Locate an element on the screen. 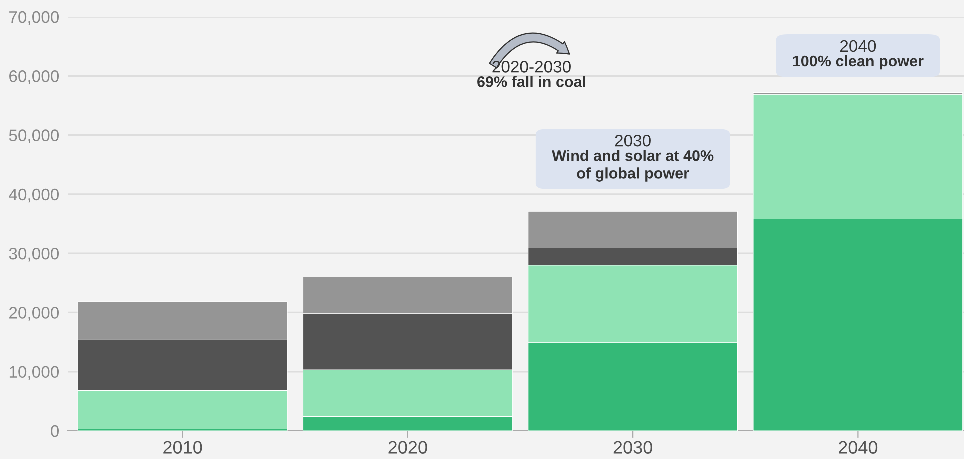 Image resolution: width=964 pixels, height=459 pixels. y-tick-label: 70,000 is located at coordinates (35, 18).